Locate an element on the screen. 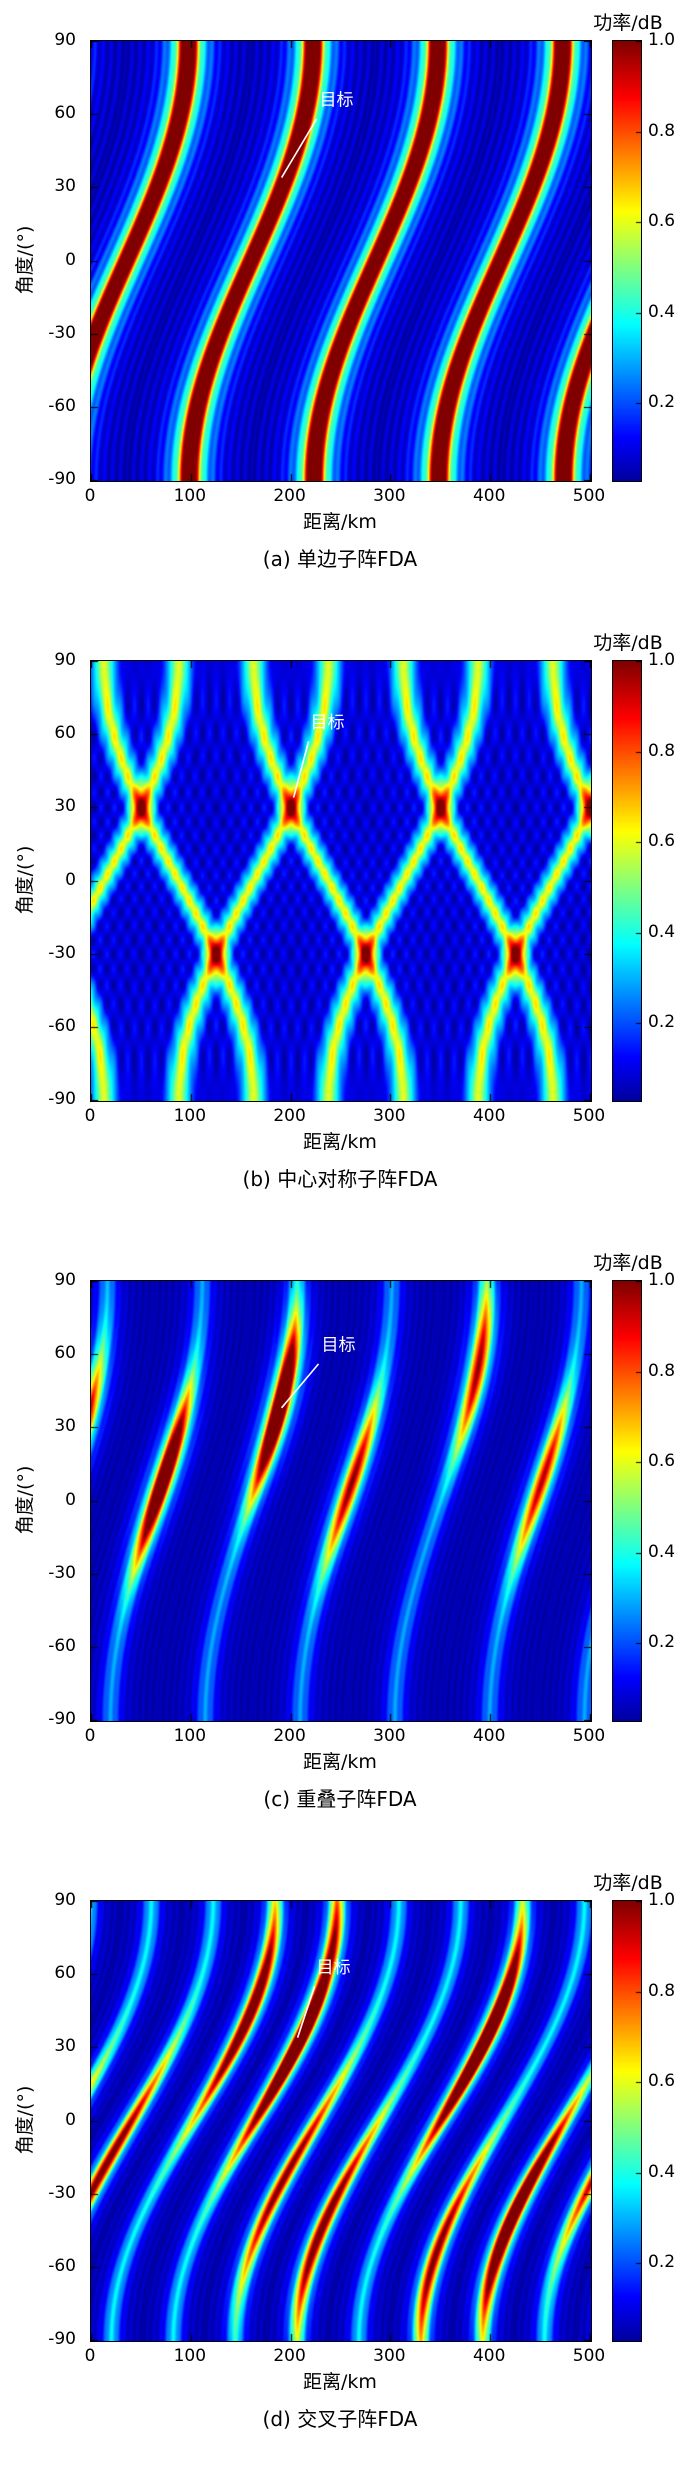 The width and height of the screenshot is (700, 2479). colorbar-canvas is located at coordinates (627, 881).